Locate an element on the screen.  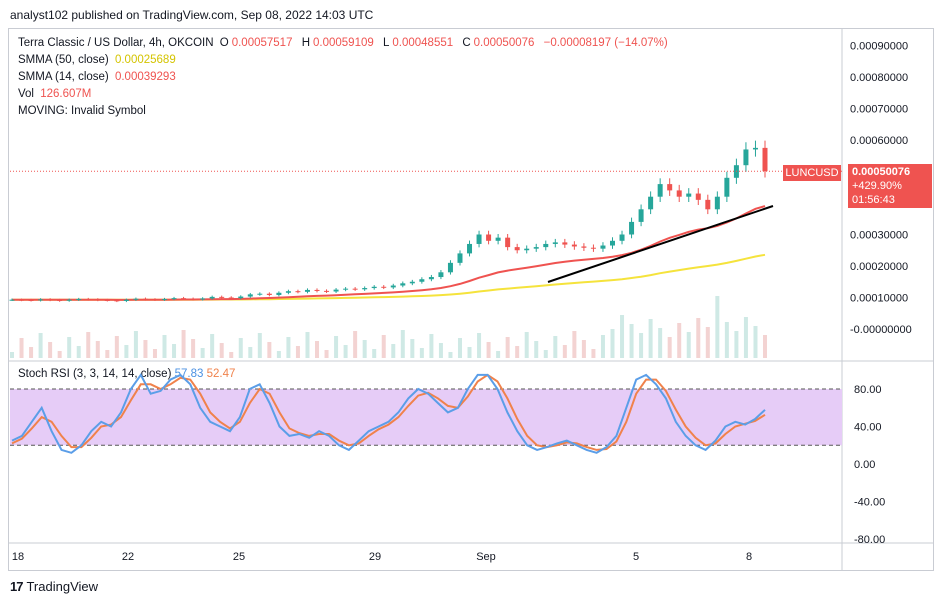
price-tick-label: -0.00000000 is located at coordinates (881, 330).